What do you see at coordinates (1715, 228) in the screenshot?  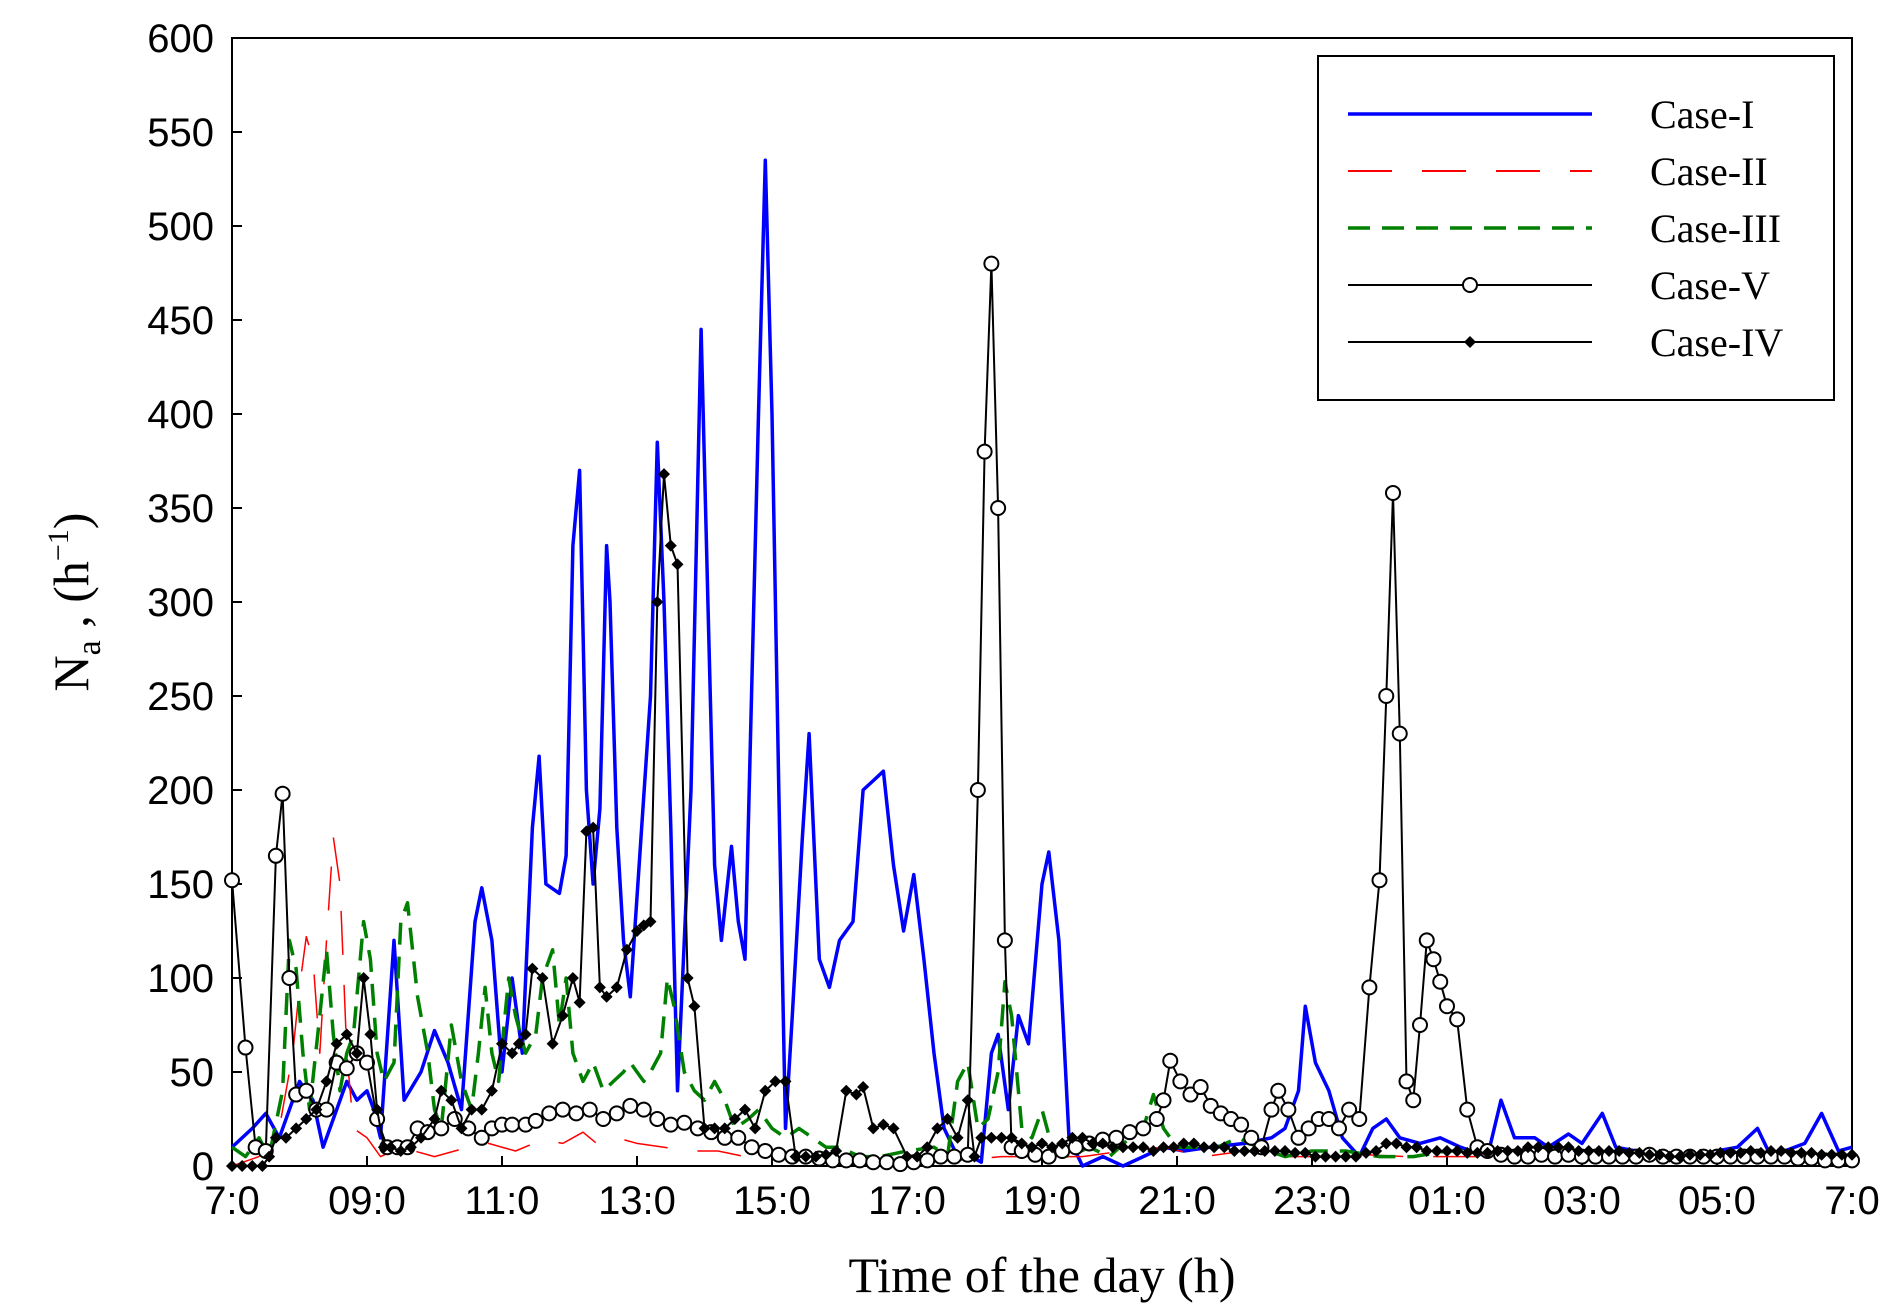 I see `legend-label: Case-III` at bounding box center [1715, 228].